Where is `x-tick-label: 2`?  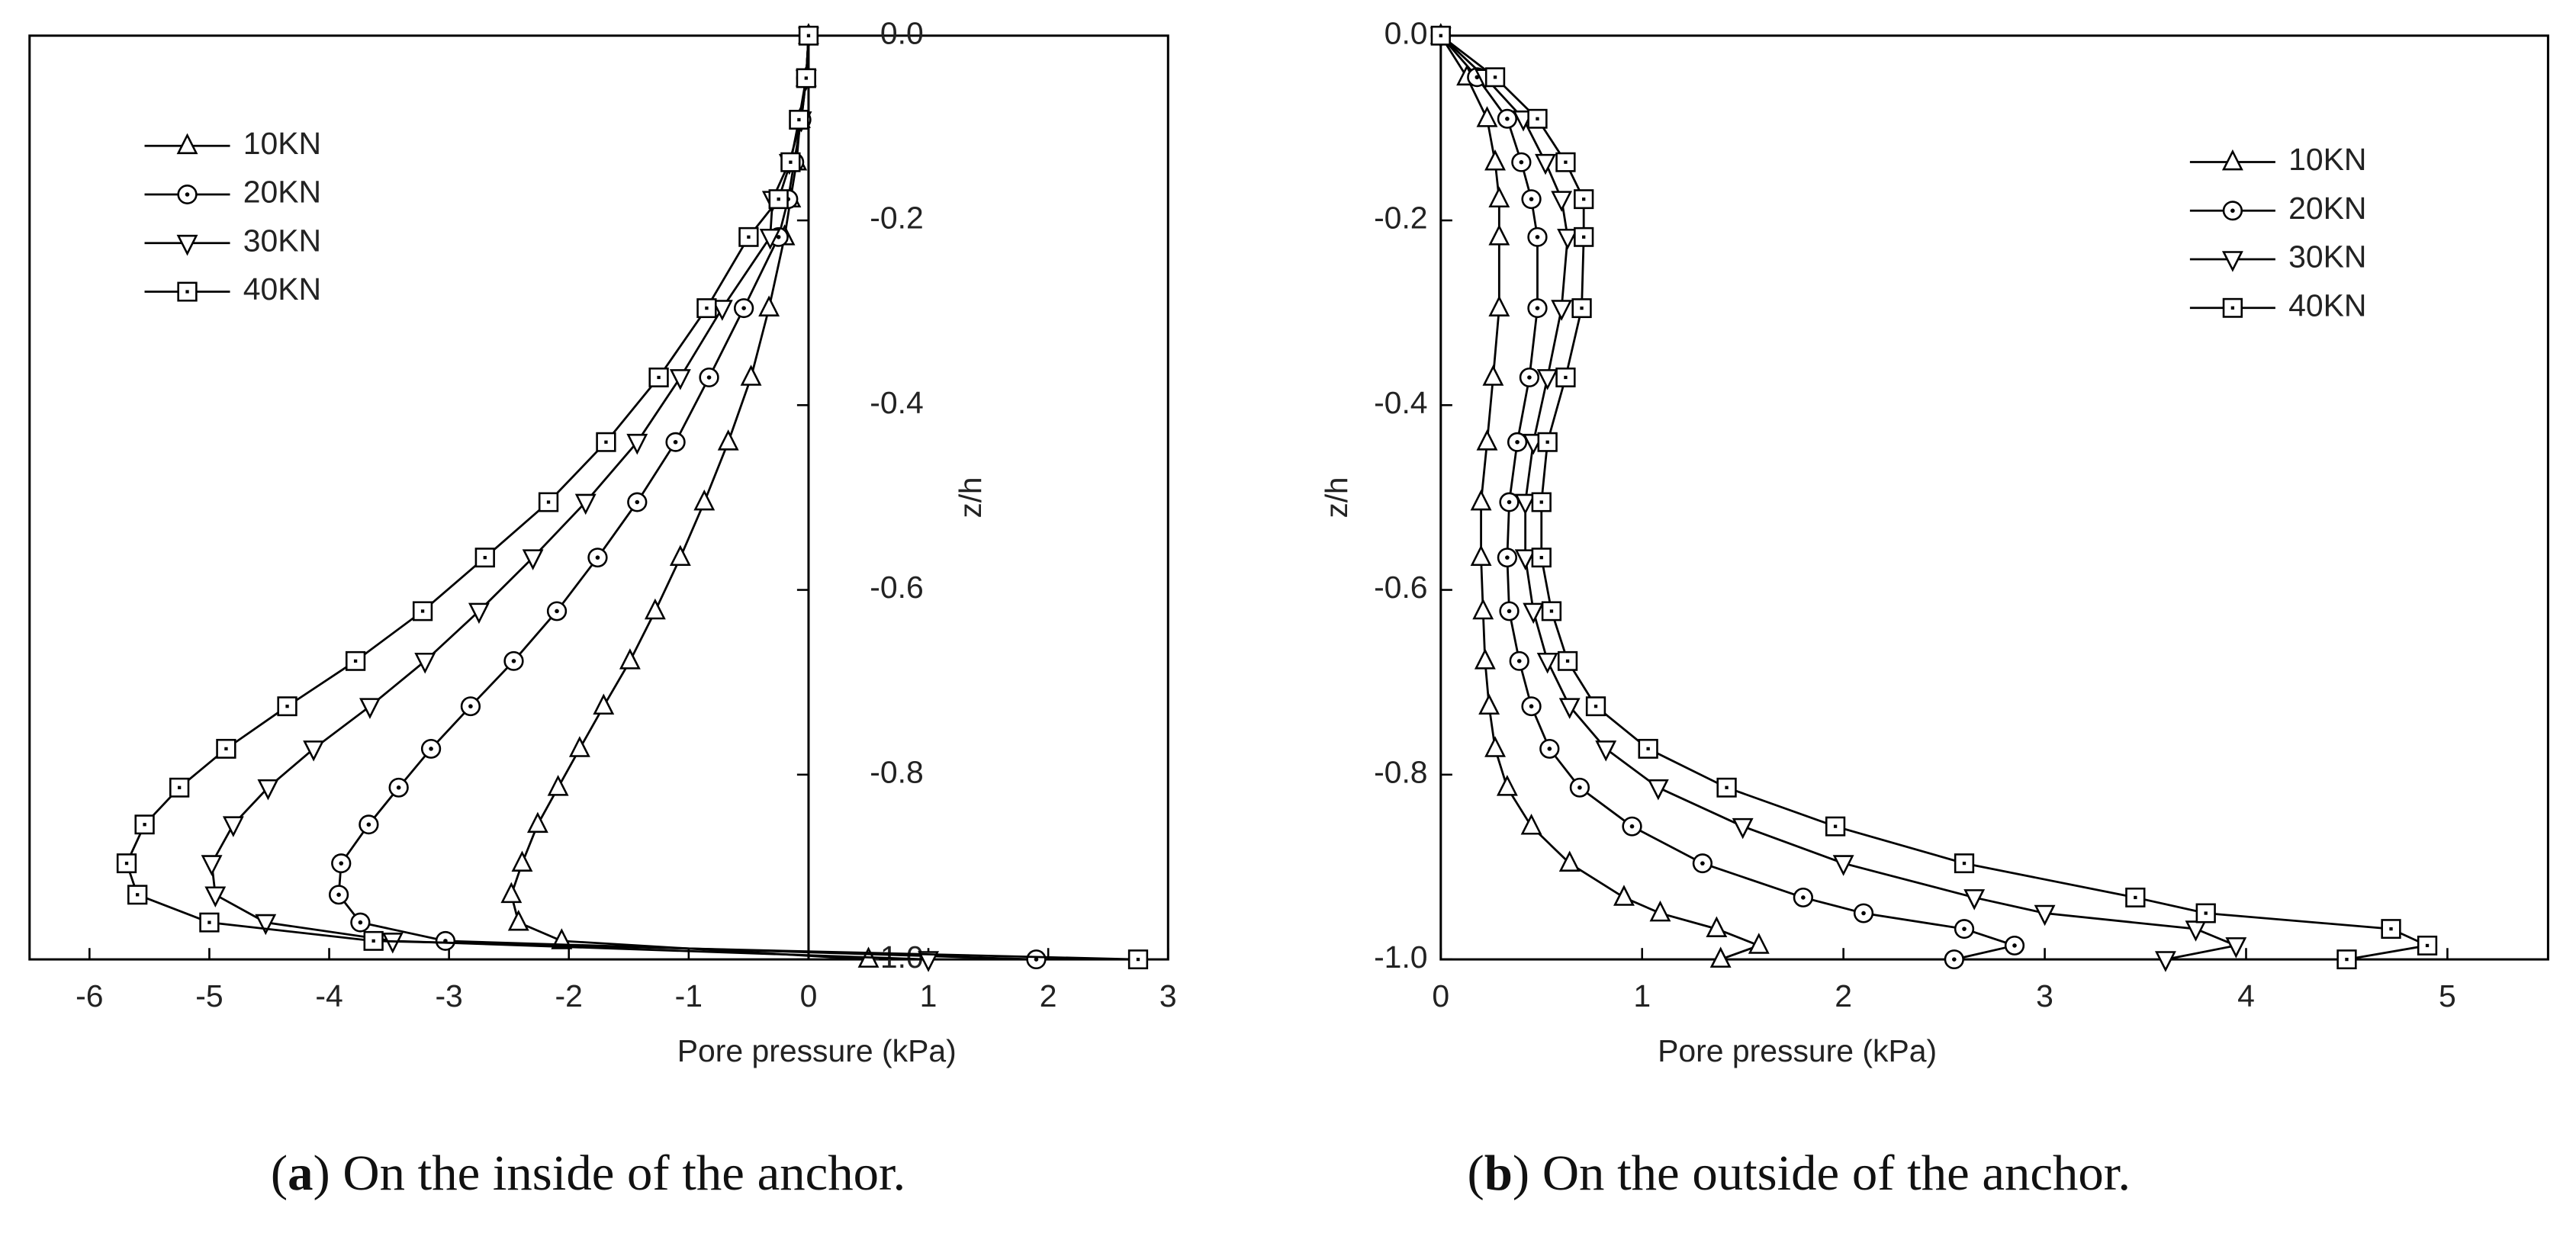 x-tick-label: 2 is located at coordinates (1843, 996).